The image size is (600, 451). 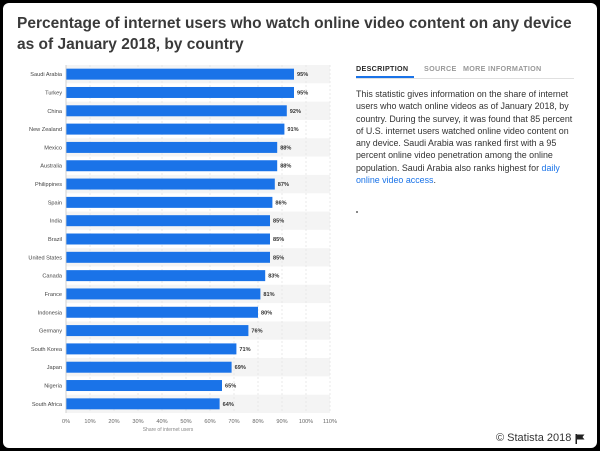 What do you see at coordinates (55, 112) in the screenshot?
I see `category-label: China` at bounding box center [55, 112].